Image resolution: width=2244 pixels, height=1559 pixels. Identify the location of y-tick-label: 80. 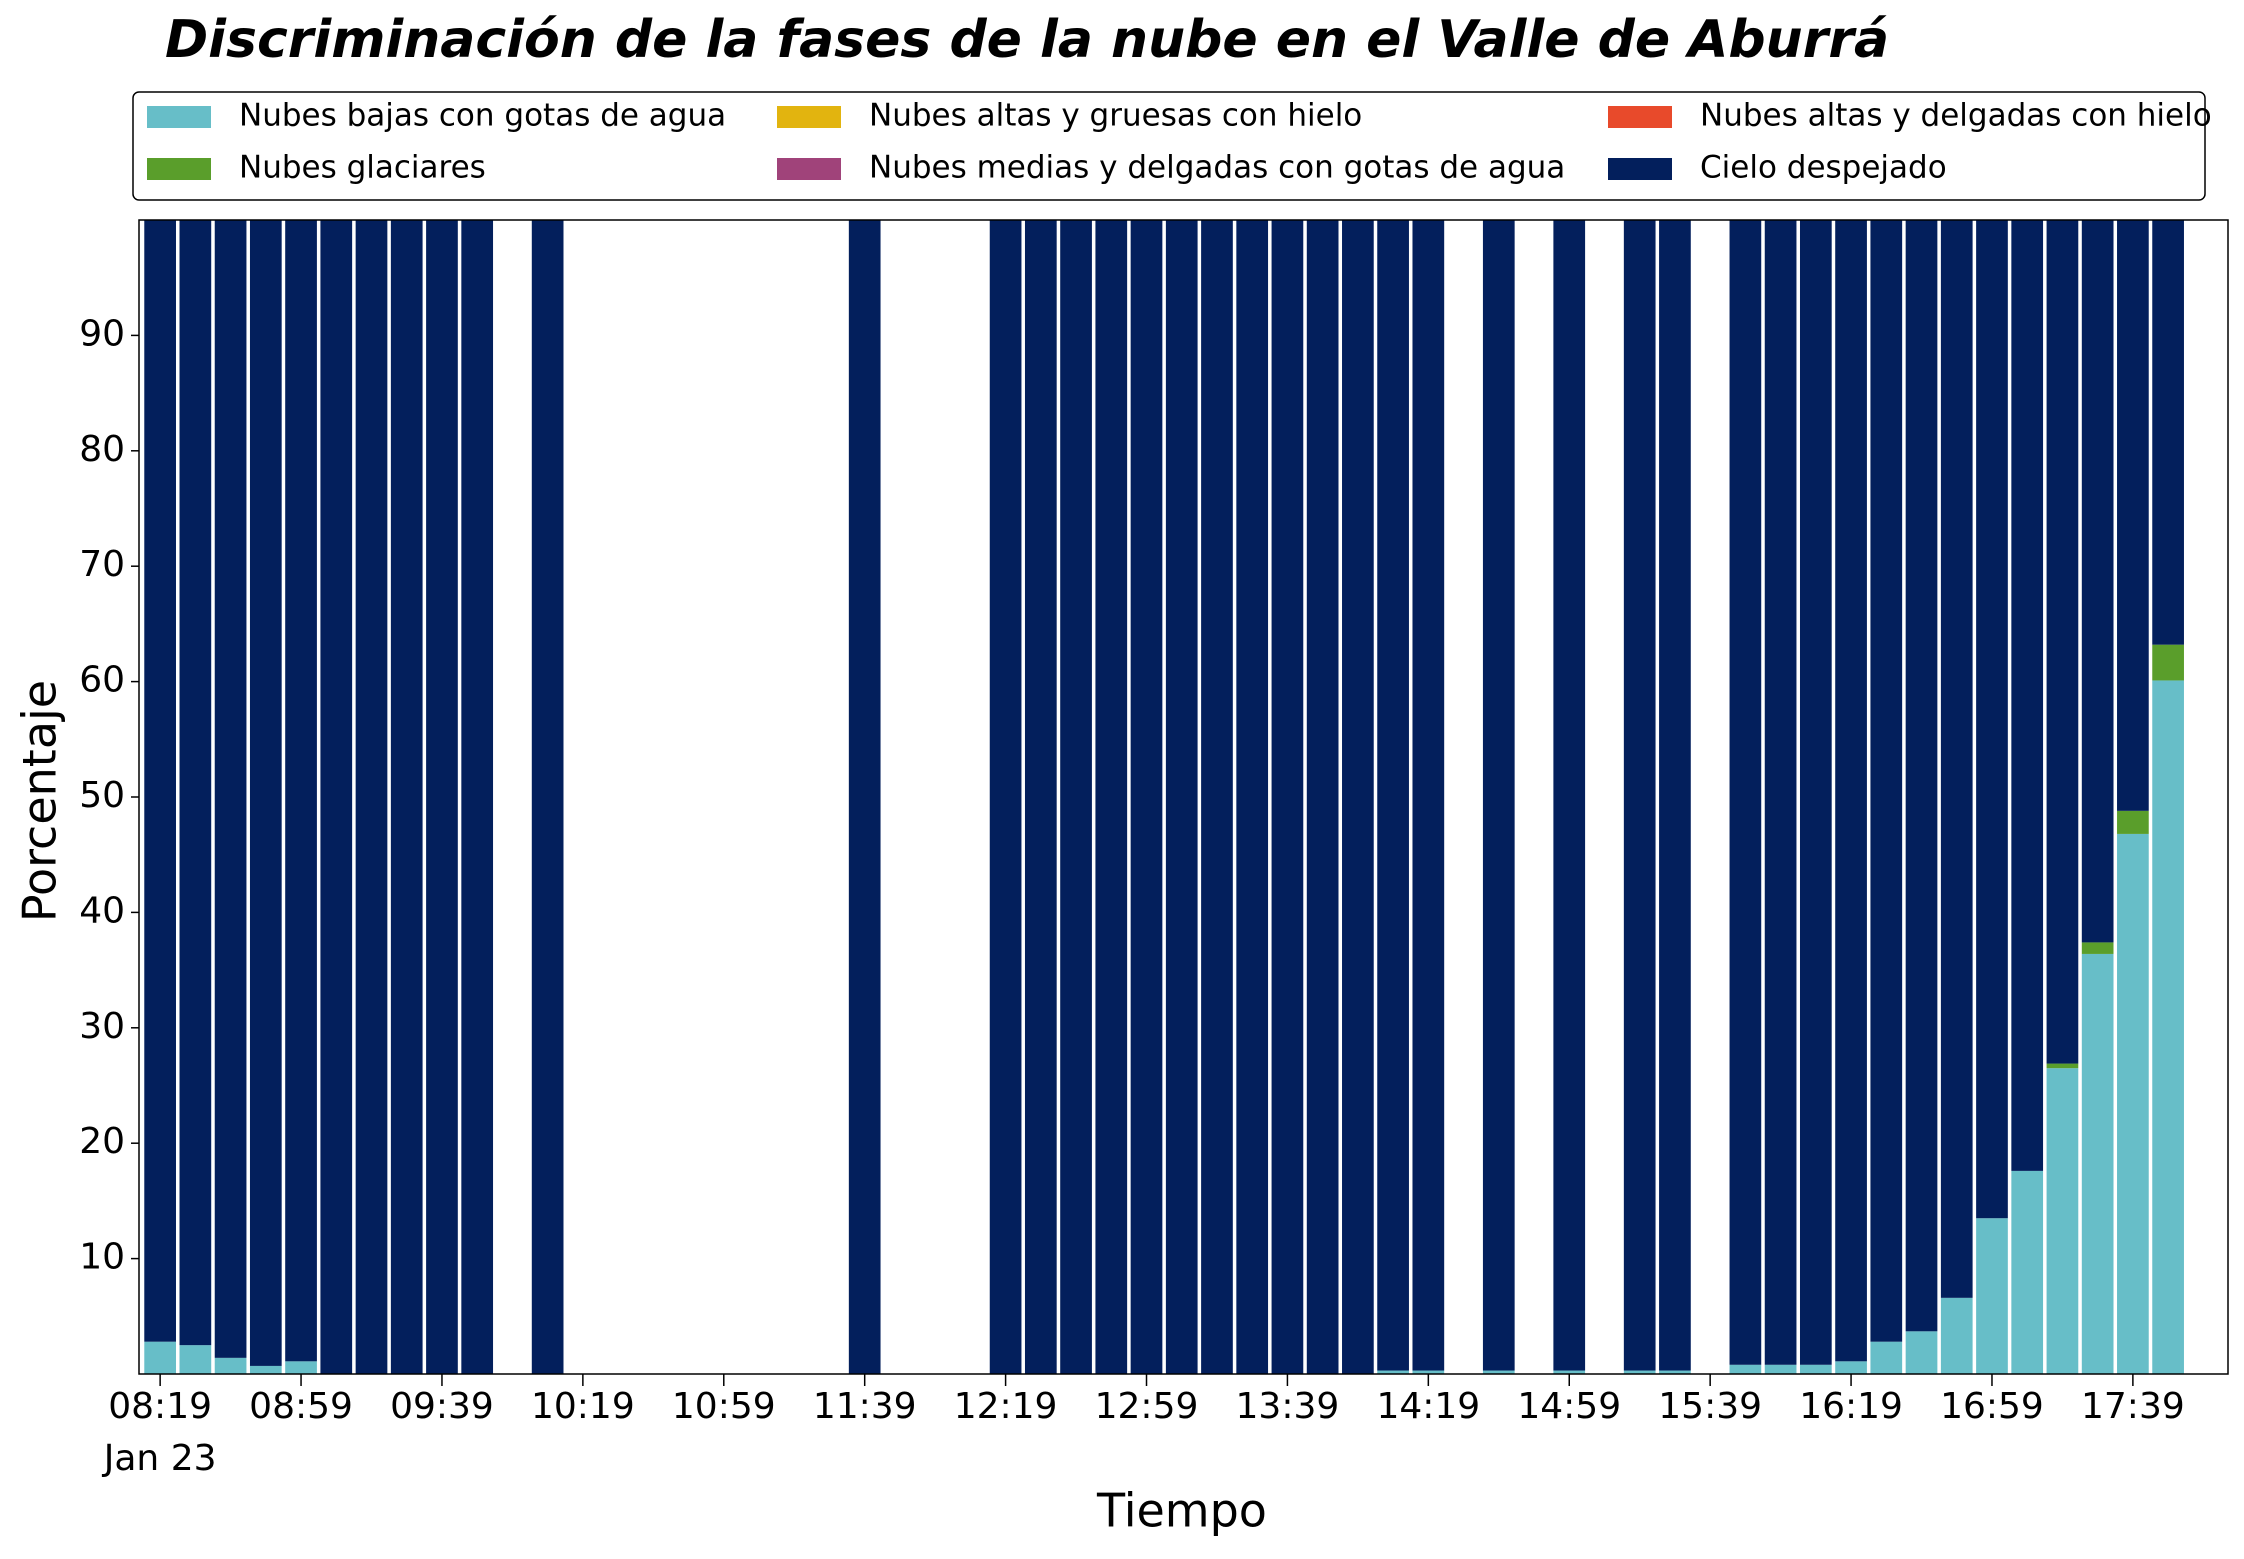
(102, 449).